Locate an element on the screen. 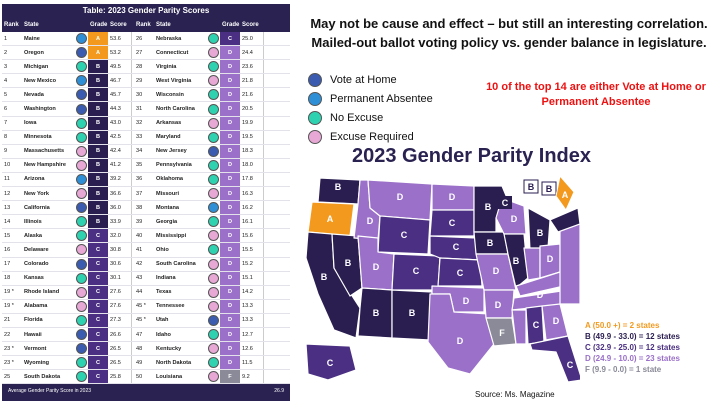 The height and width of the screenshot is (405, 720). score-cell: 30.1 is located at coordinates (120, 278).